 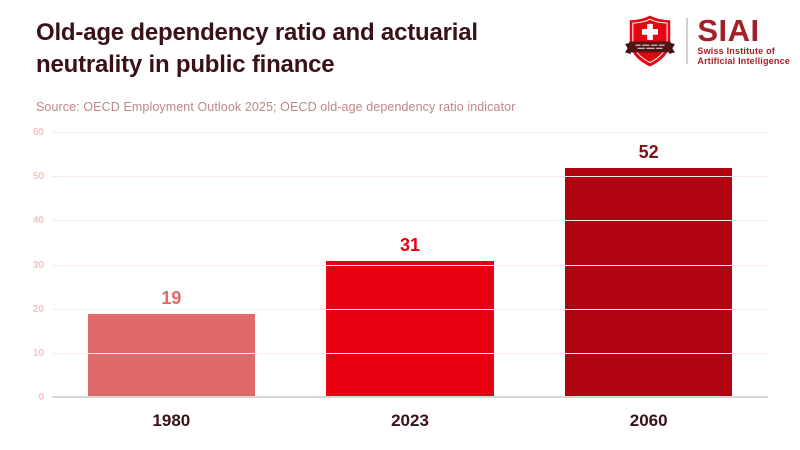 I want to click on y-tick-label-20: 20, so click(x=38, y=309).